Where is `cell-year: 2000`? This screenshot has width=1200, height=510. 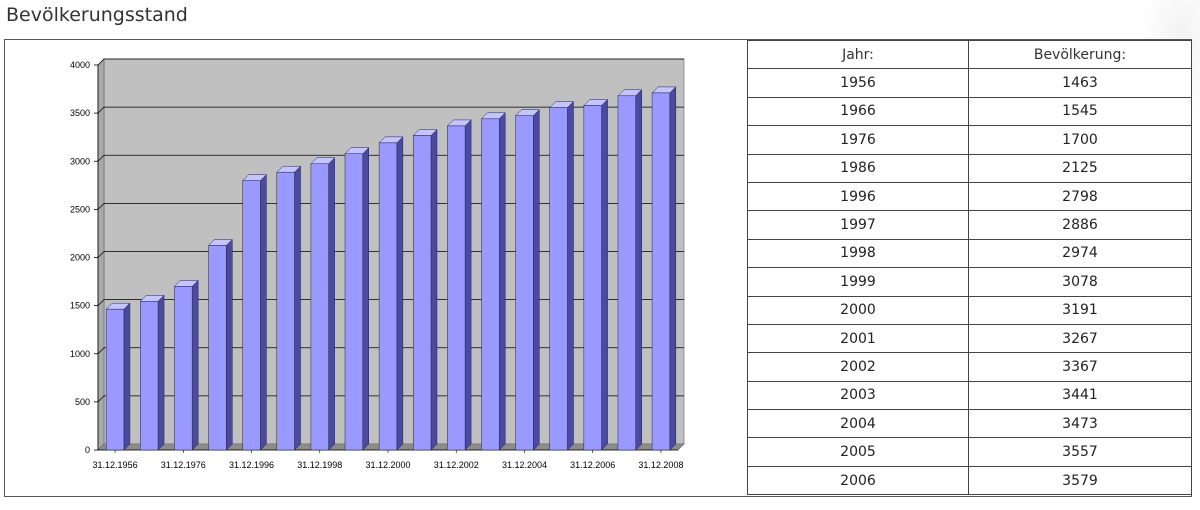 cell-year: 2000 is located at coordinates (858, 310).